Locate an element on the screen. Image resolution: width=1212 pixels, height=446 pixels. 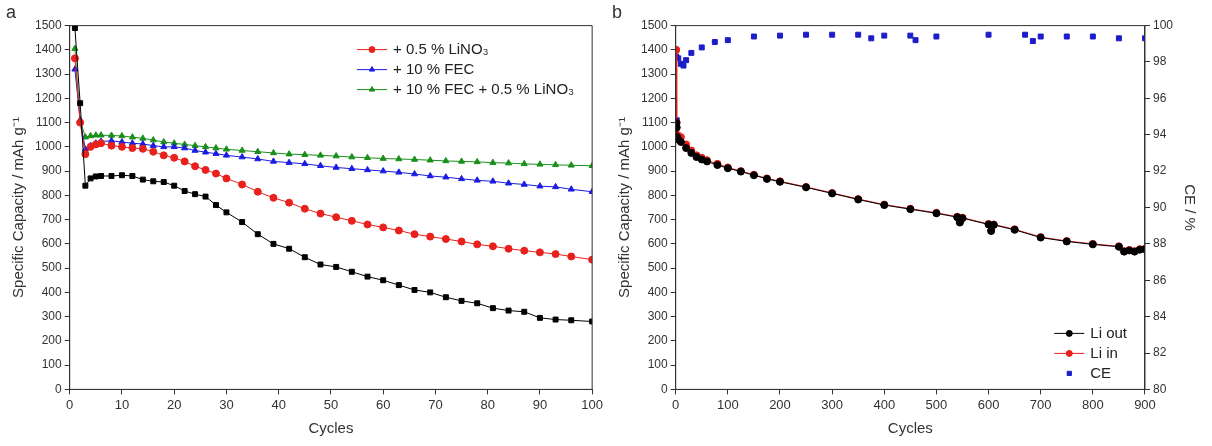
x-tick-label: 600 is located at coordinates (988, 404).